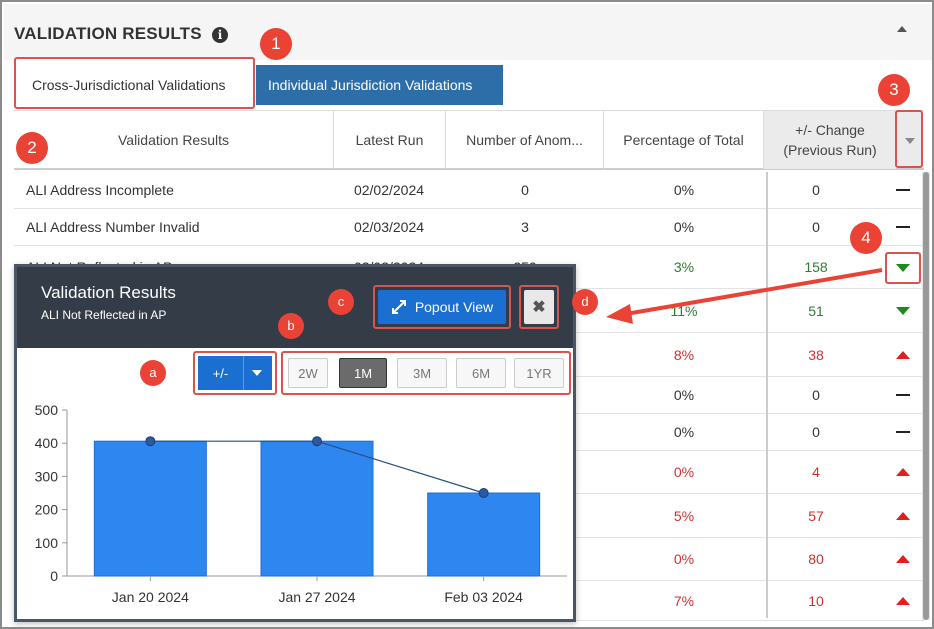 This screenshot has height=629, width=934. What do you see at coordinates (390, 140) in the screenshot?
I see `column-header-latest-run: Latest Run` at bounding box center [390, 140].